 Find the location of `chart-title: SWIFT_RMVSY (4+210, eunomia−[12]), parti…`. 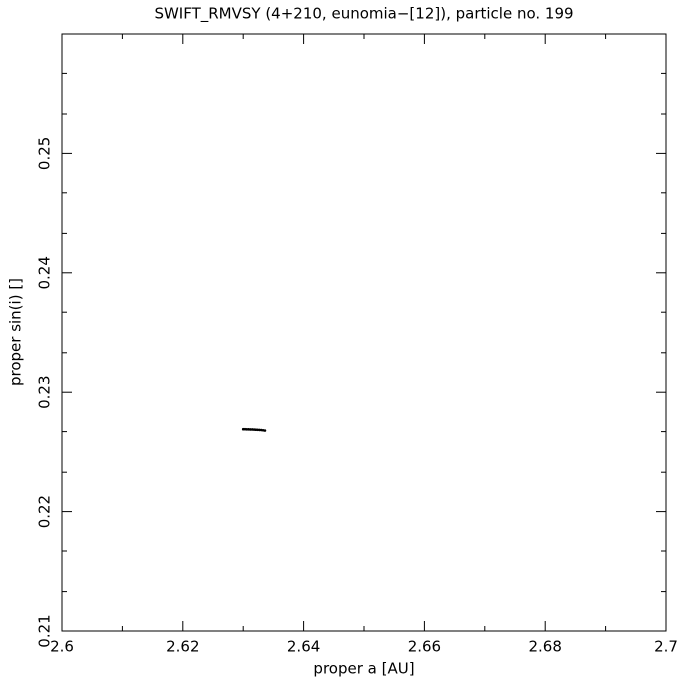

chart-title: SWIFT_RMVSY (4+210, eunomia−[12]), parti… is located at coordinates (363, 14).